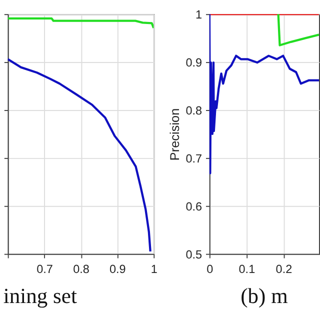  Describe the element at coordinates (81, 269) in the screenshot. I see `x-tick-label: 0.8` at that location.